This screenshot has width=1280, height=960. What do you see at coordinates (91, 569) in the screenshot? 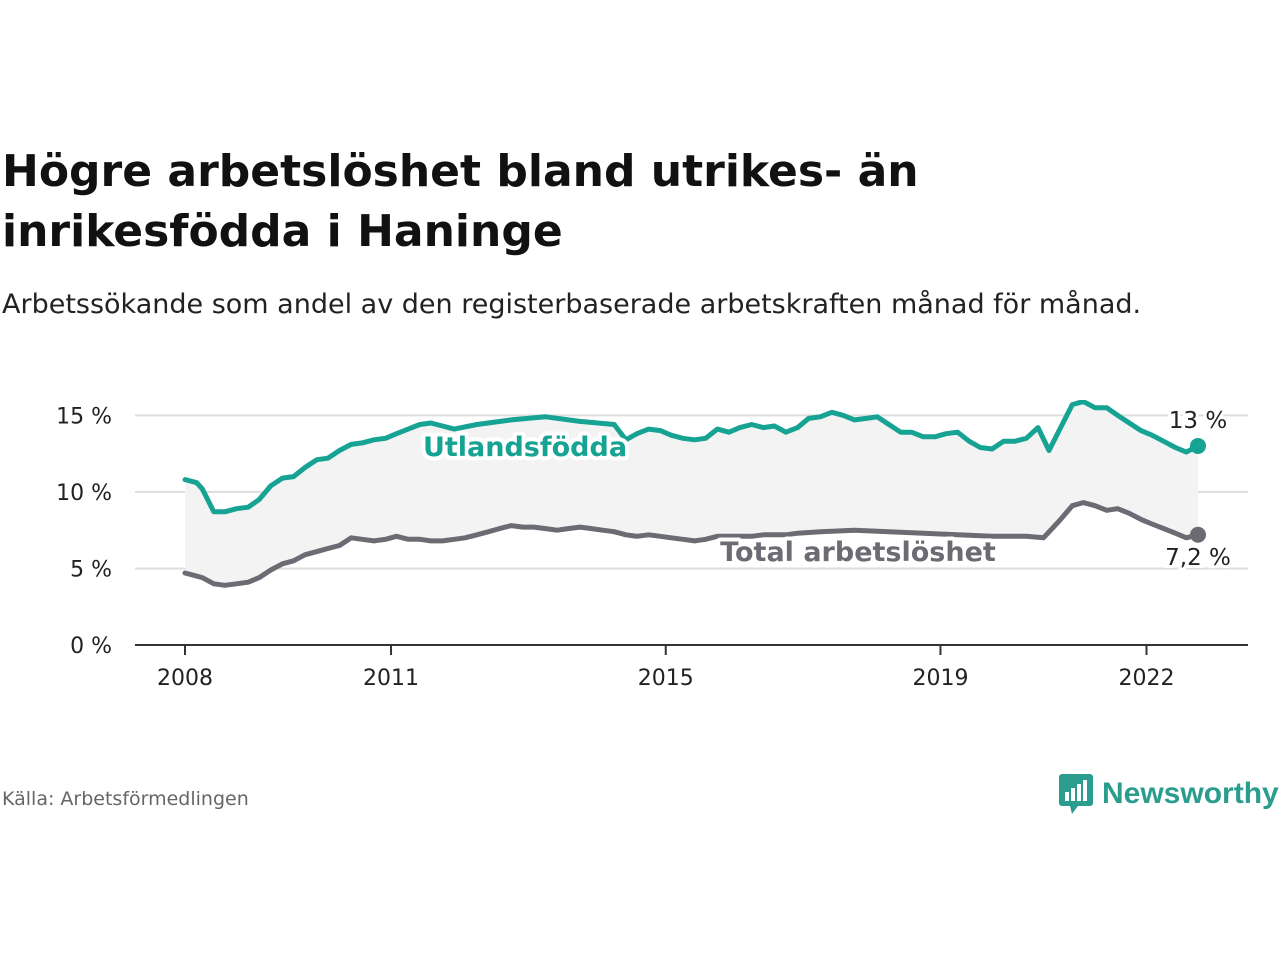
I see `y-tick-label: 5 %` at bounding box center [91, 569].